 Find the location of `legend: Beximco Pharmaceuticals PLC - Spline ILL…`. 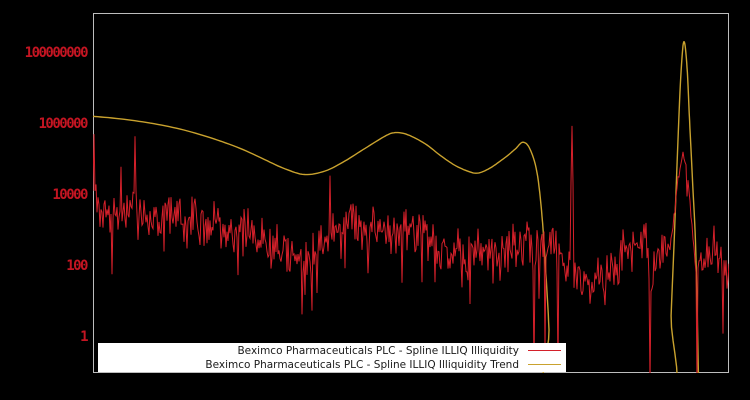

legend: Beximco Pharmaceuticals PLC - Spline ILL… is located at coordinates (332, 357).